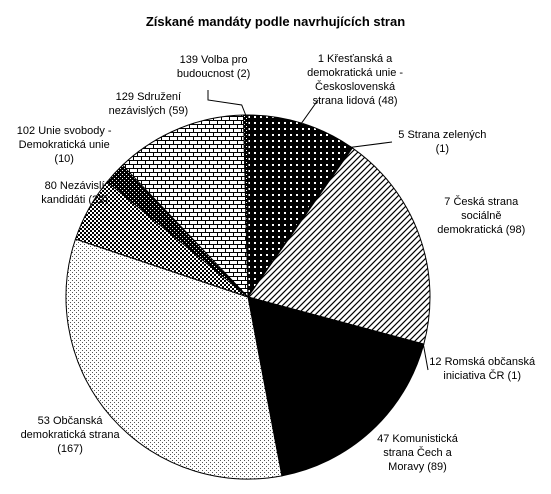  Describe the element at coordinates (213, 67) in the screenshot. I see `slice-label: 139 Volba pro budoucnost (2)` at that location.